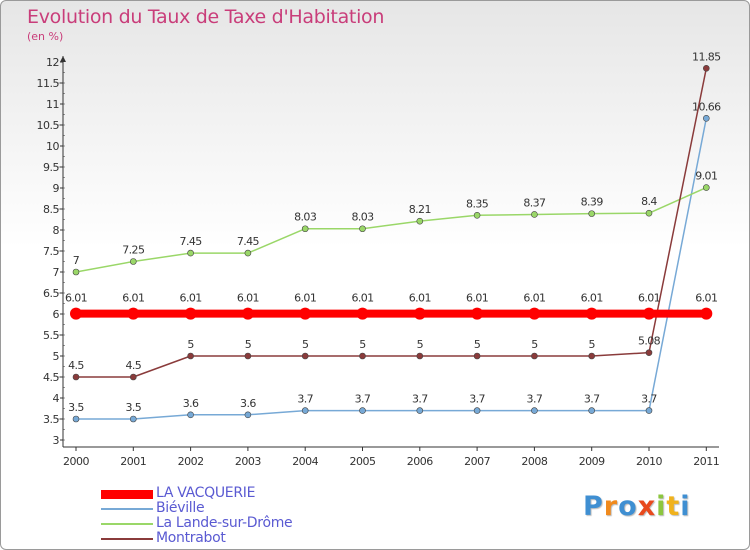 The width and height of the screenshot is (750, 550). Describe the element at coordinates (56, 314) in the screenshot. I see `y-tick-label: 6` at that location.